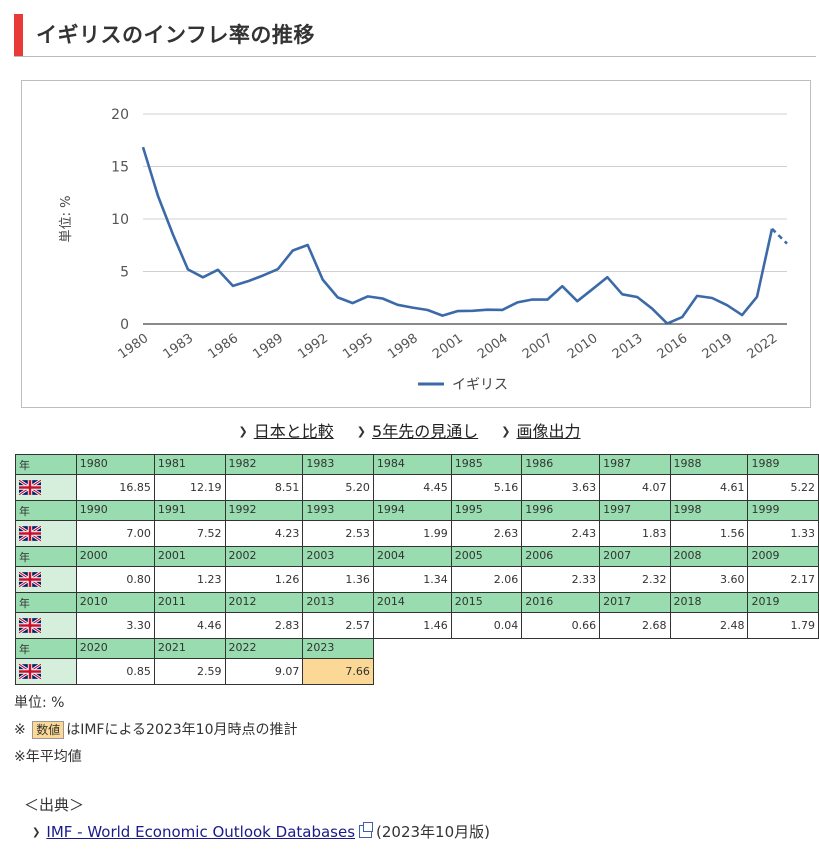 This screenshot has height=858, width=819. What do you see at coordinates (66, 219) in the screenshot?
I see `y-axis-label: 単位: %` at bounding box center [66, 219].